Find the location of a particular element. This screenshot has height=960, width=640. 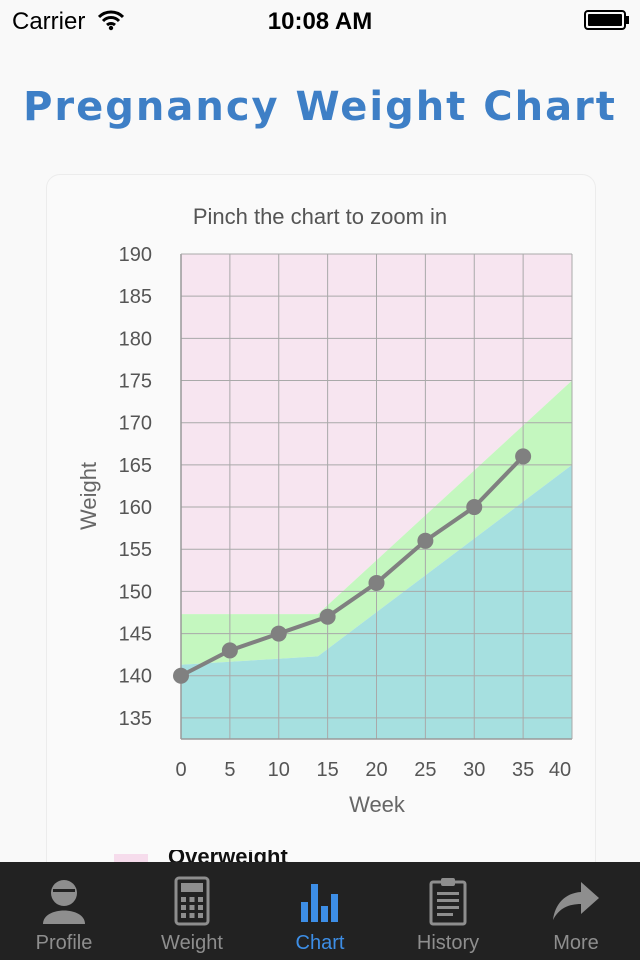

tab-label: Weight is located at coordinates (192, 943).